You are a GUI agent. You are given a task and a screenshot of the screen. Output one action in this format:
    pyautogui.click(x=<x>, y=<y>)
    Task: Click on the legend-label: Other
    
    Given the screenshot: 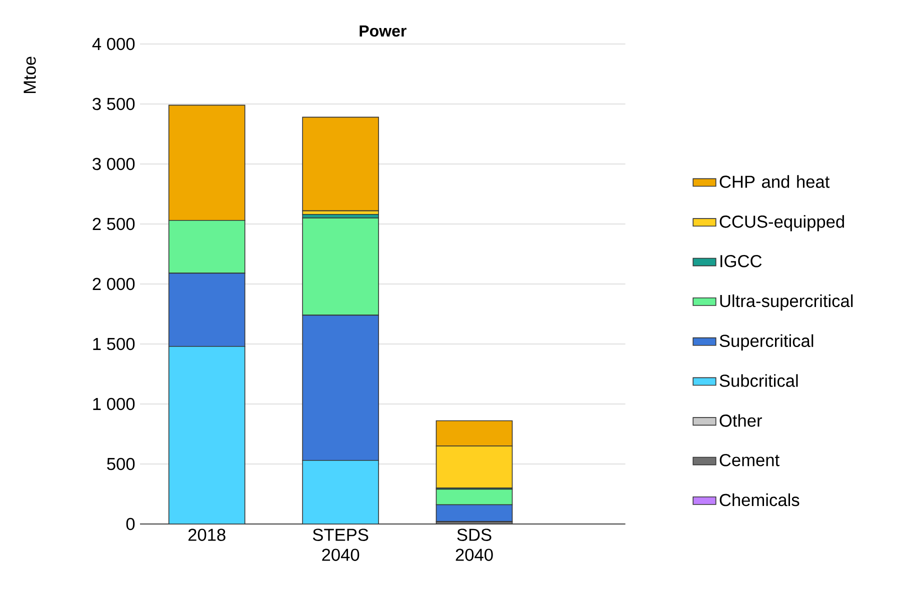 What is the action you would take?
    pyautogui.click(x=741, y=420)
    